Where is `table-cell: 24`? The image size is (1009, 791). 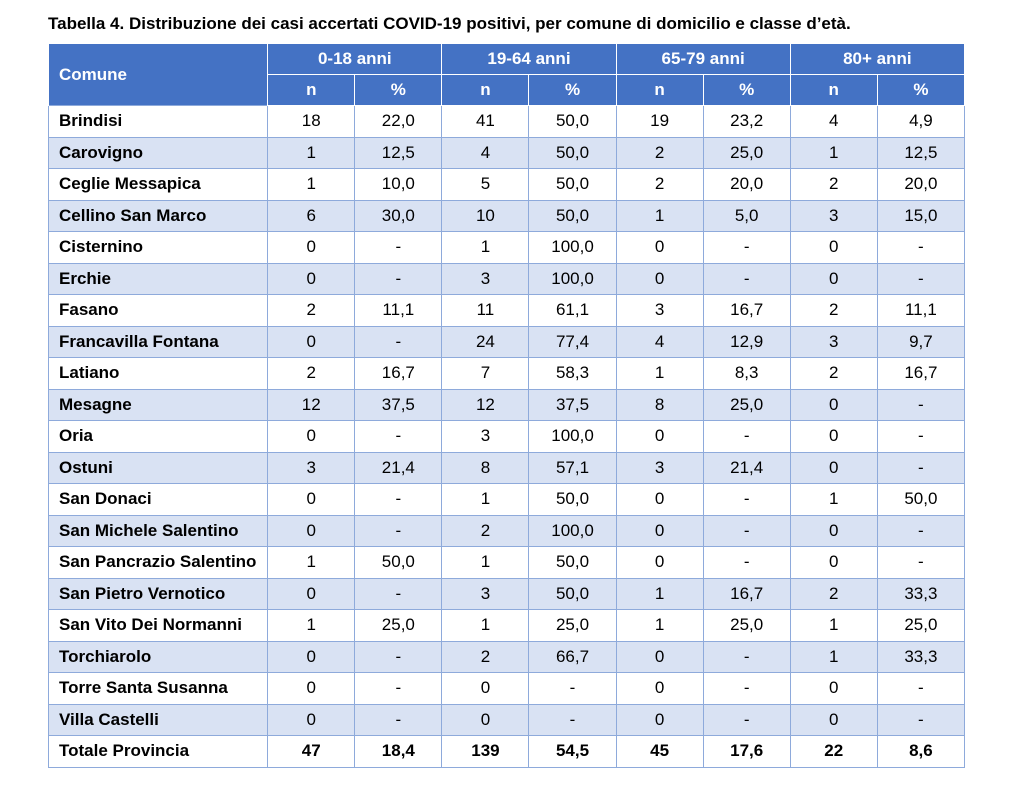
table-cell: 24 is located at coordinates (485, 341).